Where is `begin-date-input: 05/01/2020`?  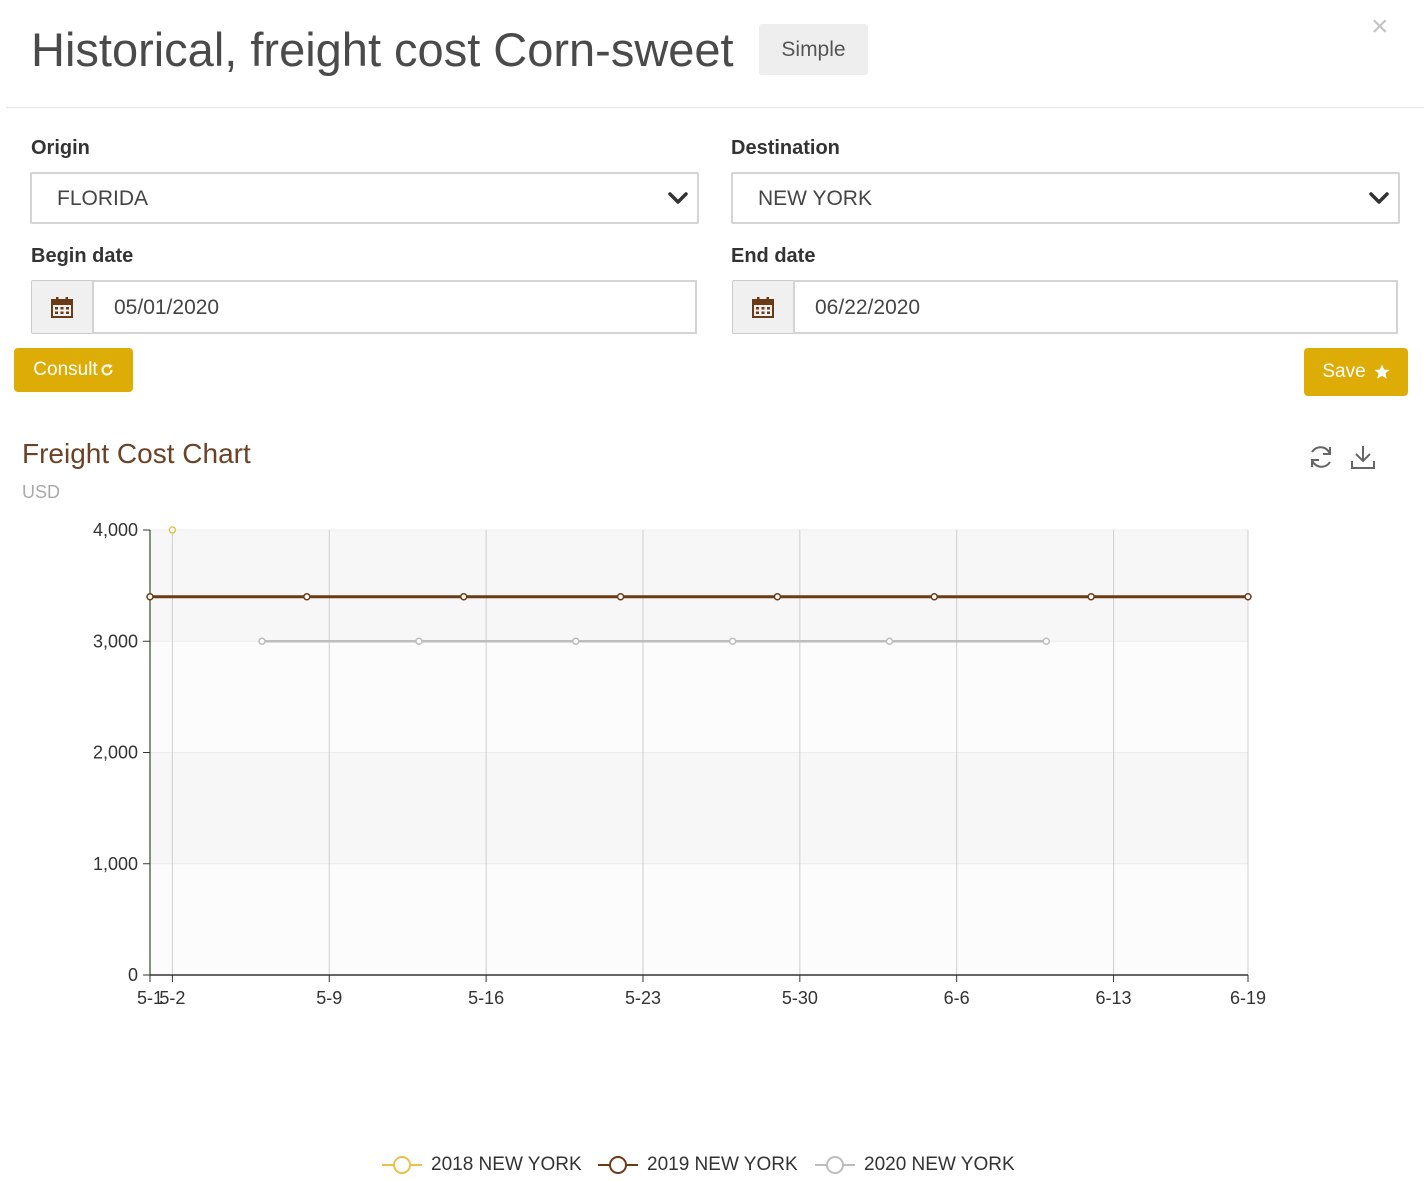 begin-date-input: 05/01/2020 is located at coordinates (394, 307).